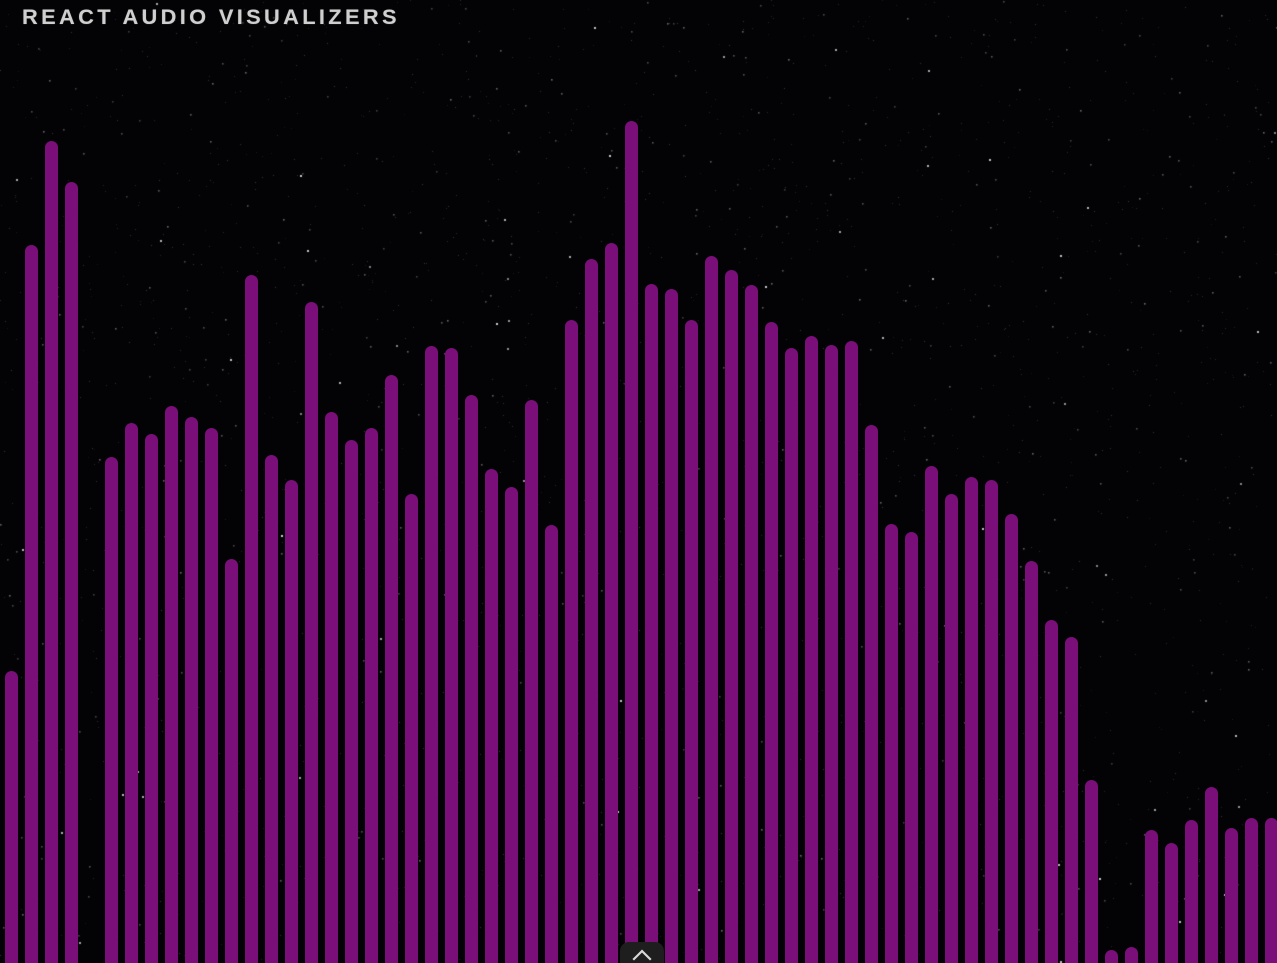 Image resolution: width=1277 pixels, height=963 pixels. I want to click on scroll-up-button, so click(642, 952).